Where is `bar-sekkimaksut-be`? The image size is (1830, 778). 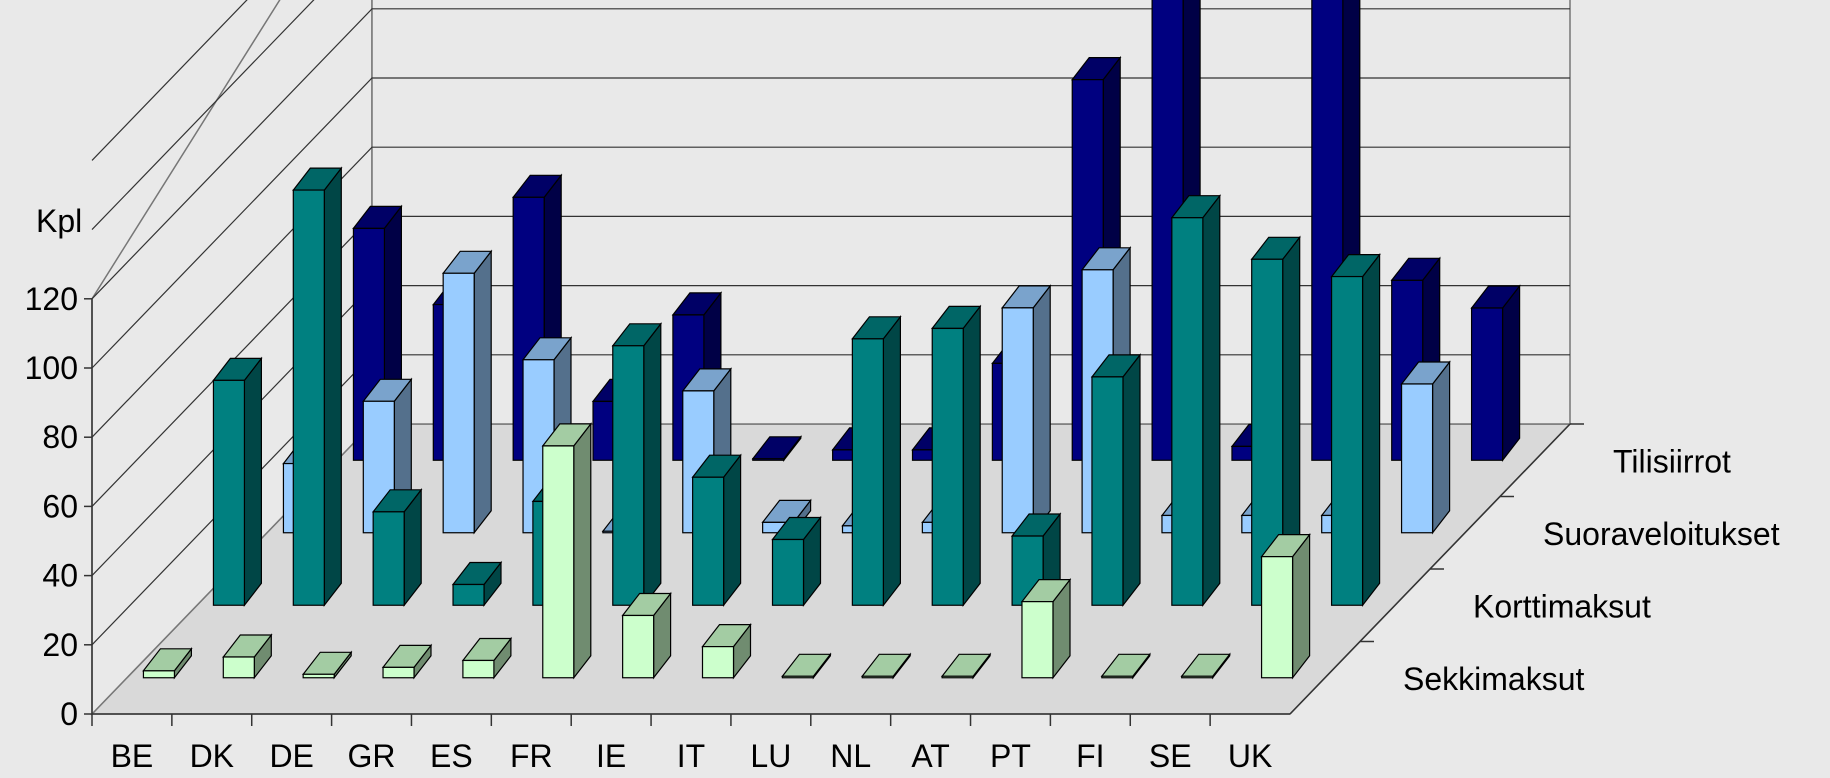
bar-sekkimaksut-be is located at coordinates (167, 663).